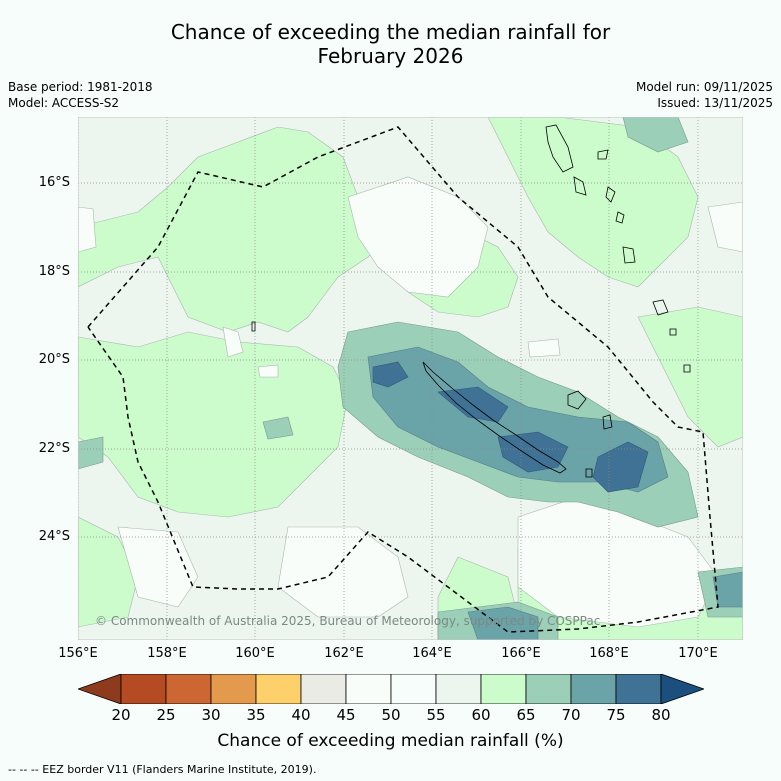 This screenshot has height=781, width=781. Describe the element at coordinates (54, 359) in the screenshot. I see `lat-label-20s: 20°S` at that location.